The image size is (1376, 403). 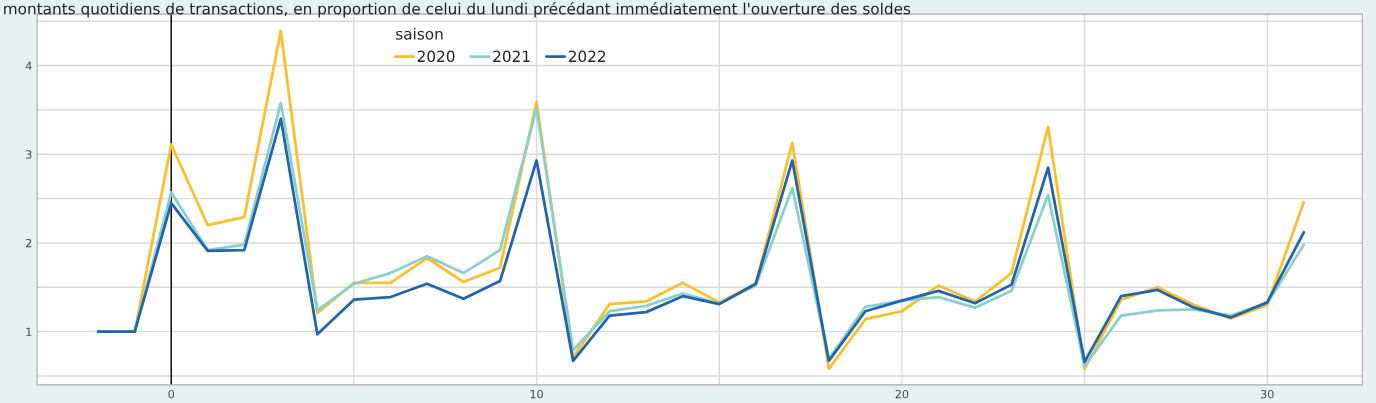 What do you see at coordinates (1267, 394) in the screenshot?
I see `x-tick-label: 30` at bounding box center [1267, 394].